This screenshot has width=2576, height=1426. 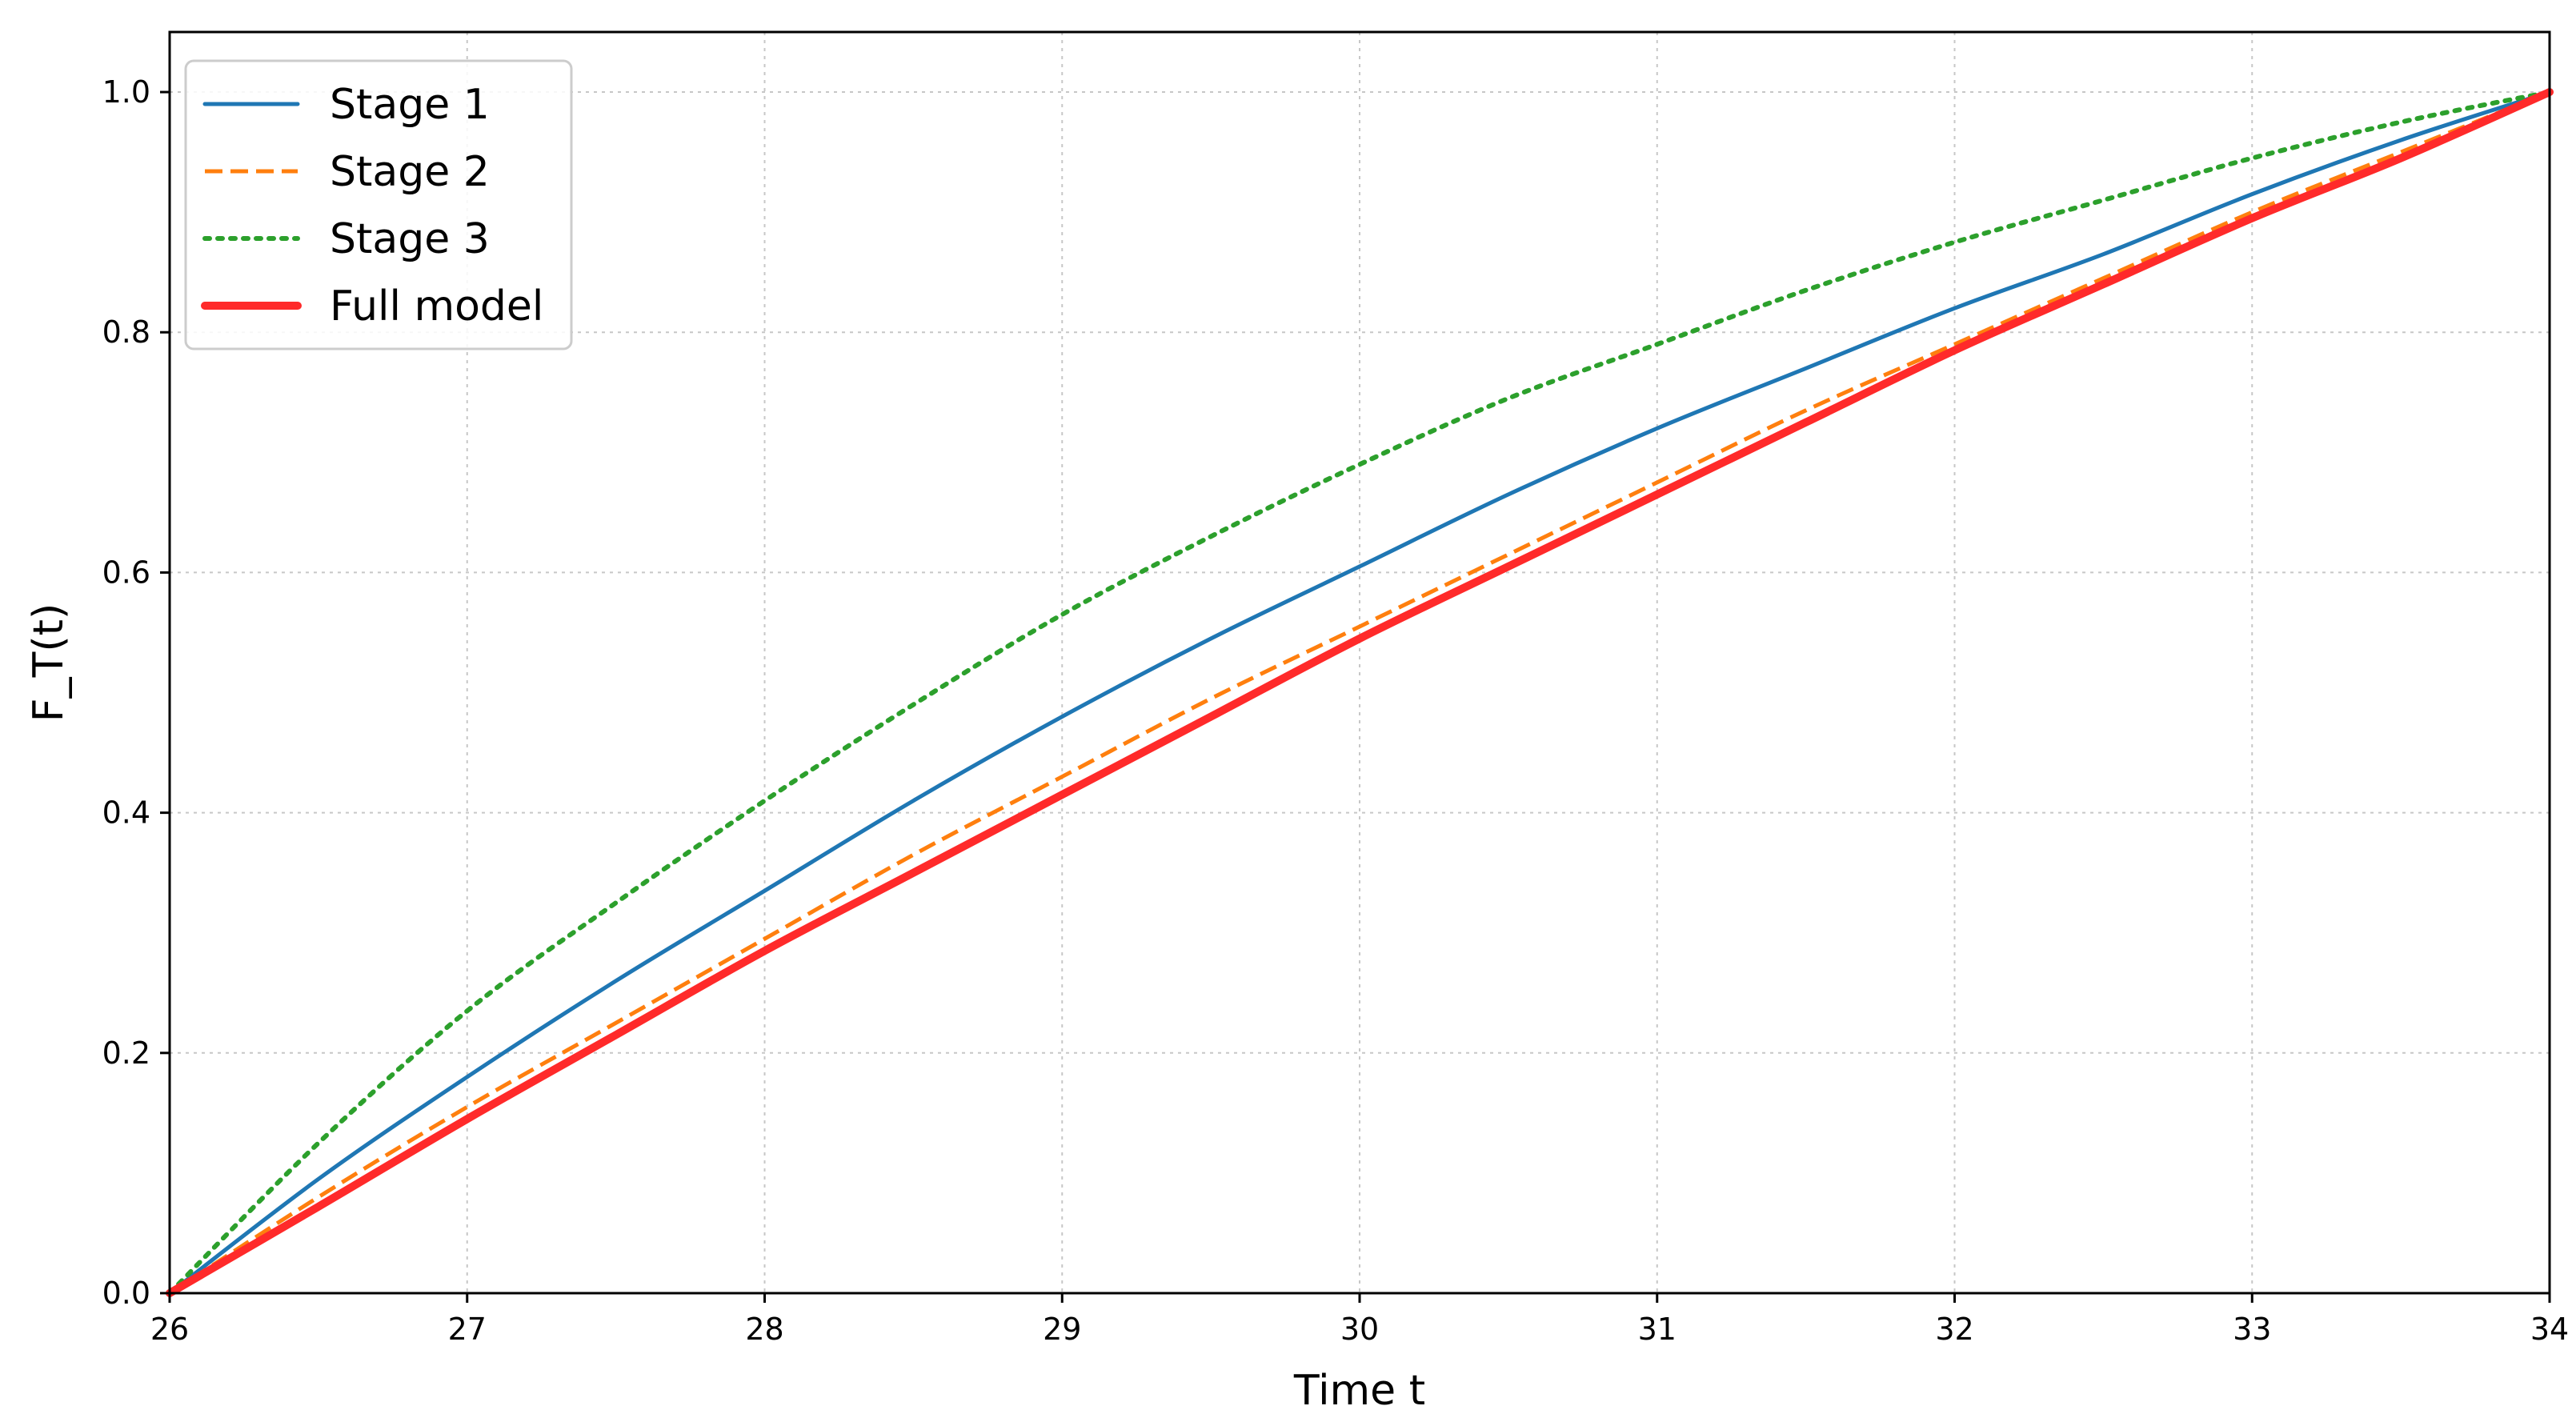 I want to click on x-tick-label: 34, so click(x=2549, y=1329).